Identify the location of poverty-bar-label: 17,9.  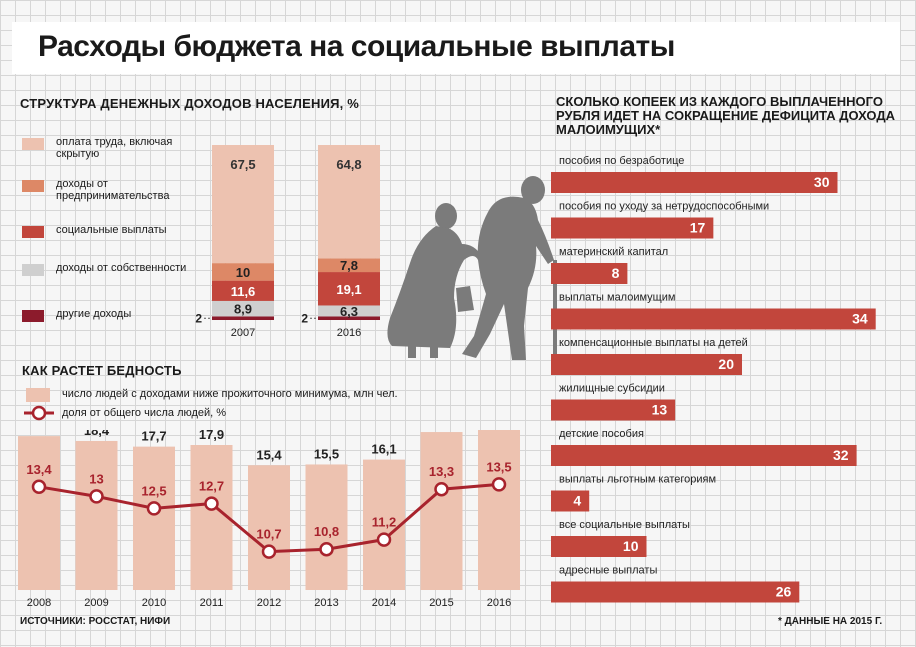
(211, 436).